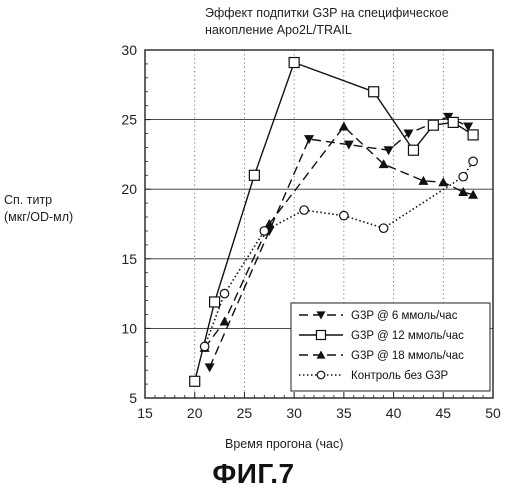  What do you see at coordinates (129, 50) in the screenshot?
I see `y-tick-label: 30` at bounding box center [129, 50].